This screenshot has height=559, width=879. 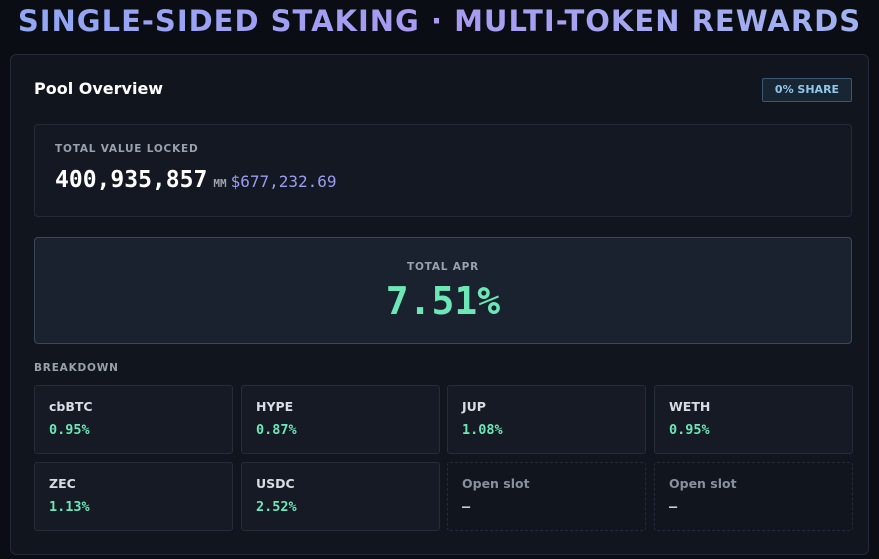 I want to click on tvl-row: 400,935,857 MM $677,232.69, so click(x=196, y=180).